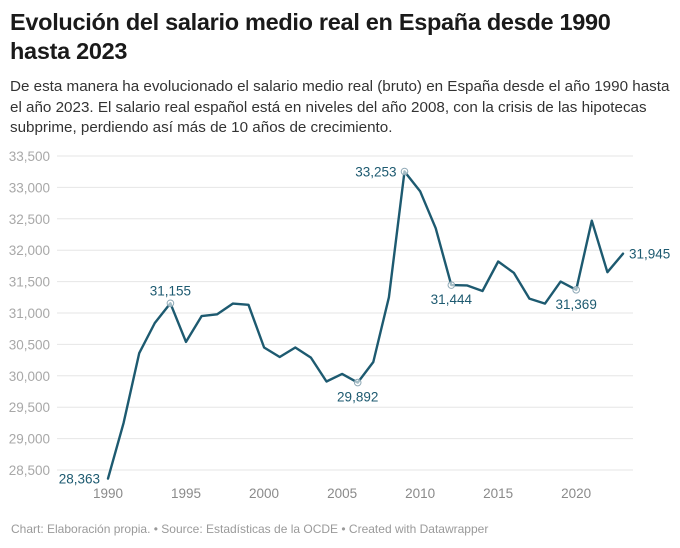 The width and height of the screenshot is (680, 548). I want to click on y-tick-label: 30,000, so click(29, 376).